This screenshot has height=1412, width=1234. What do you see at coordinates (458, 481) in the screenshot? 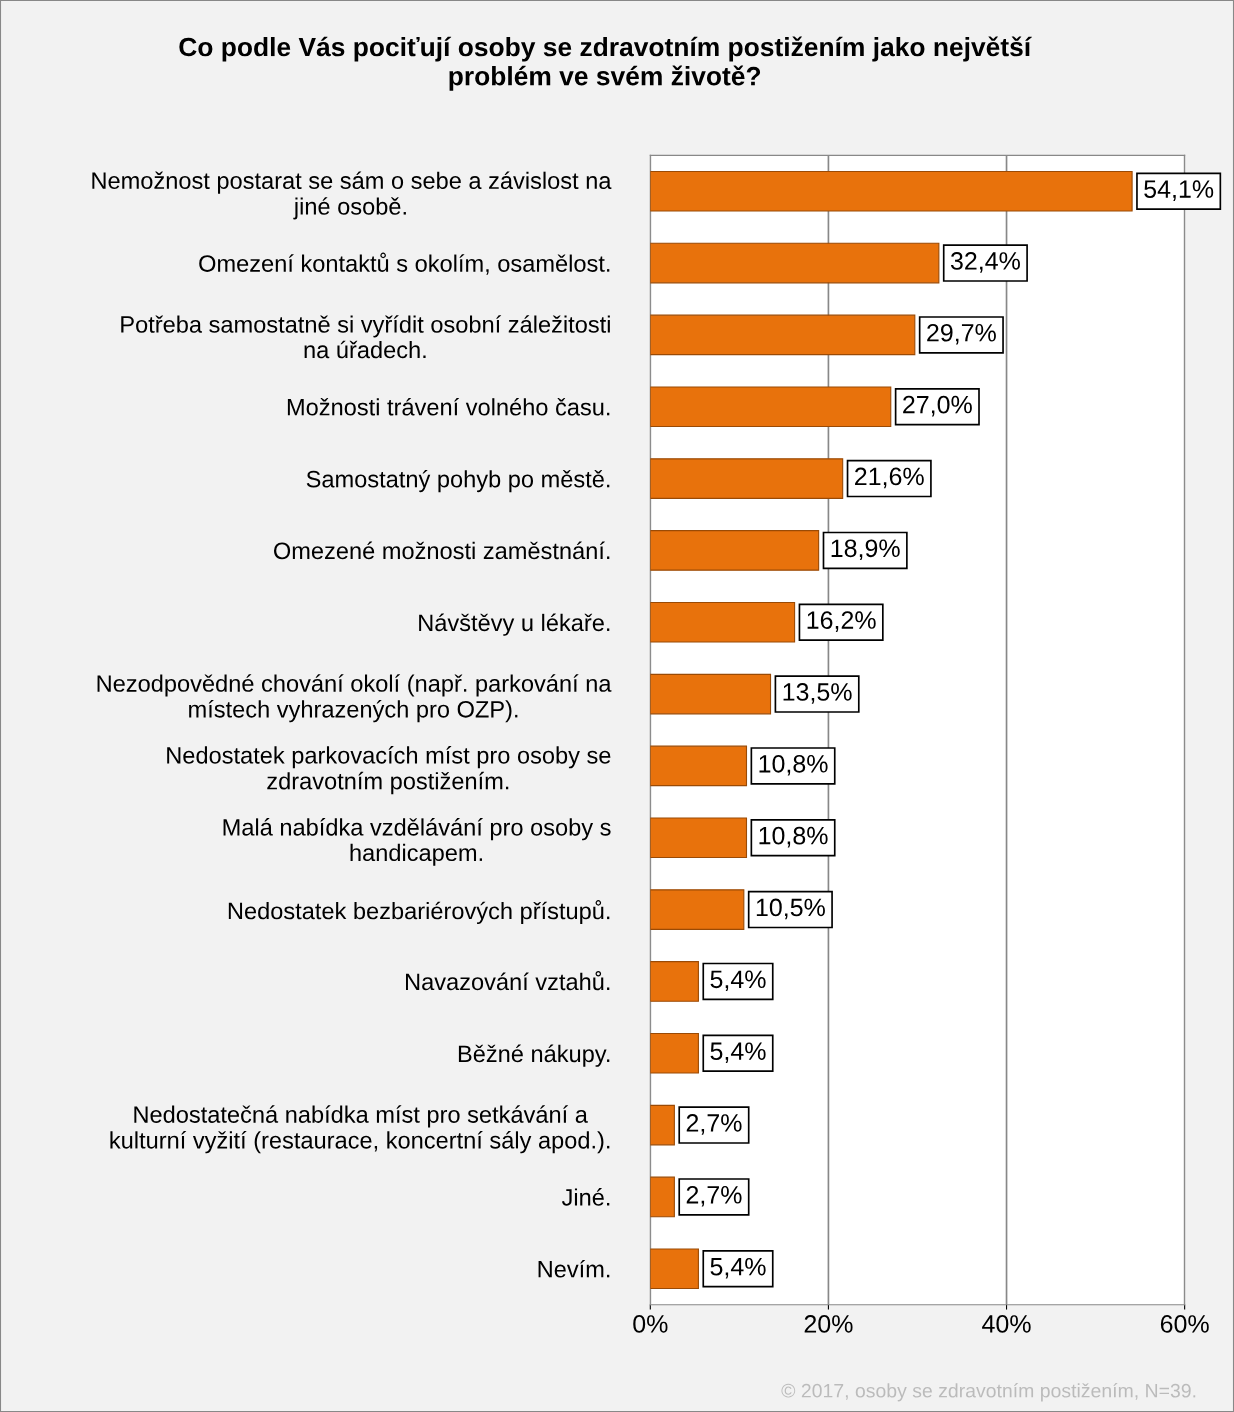
I see `y-tick-label: Samostatný pohyb po městě.` at bounding box center [458, 481].